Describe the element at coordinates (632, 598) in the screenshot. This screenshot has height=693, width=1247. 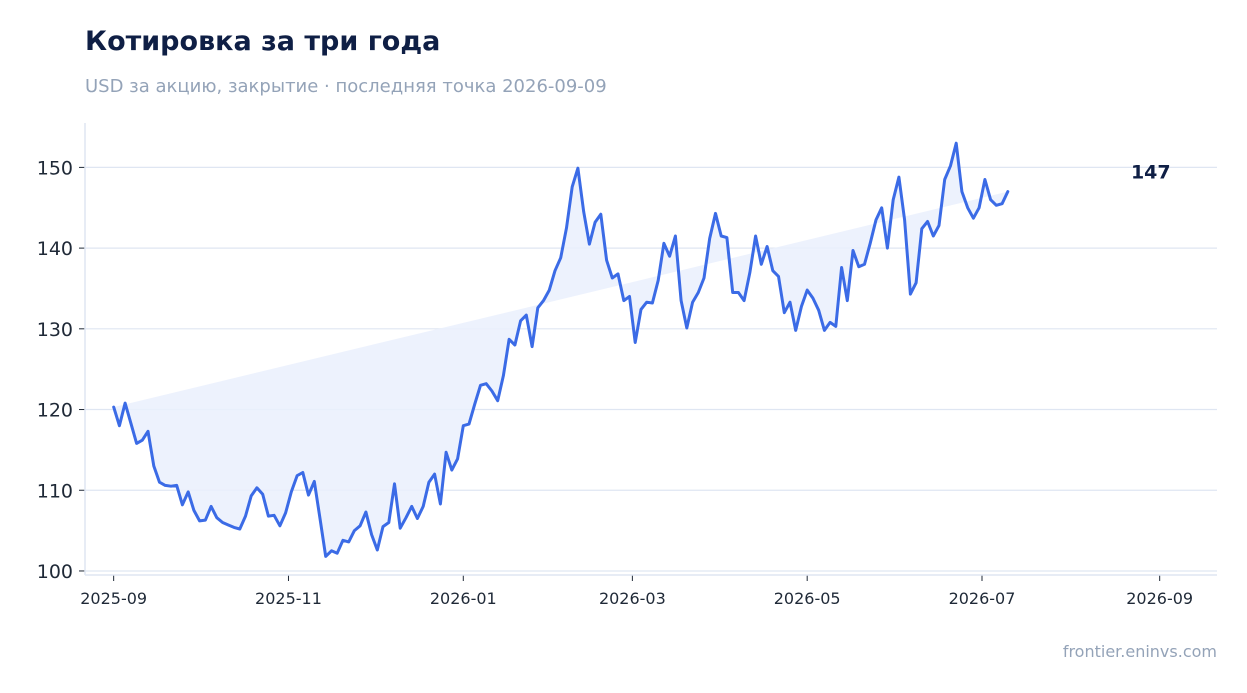
I see `x-tick-label: 2026-03` at that location.